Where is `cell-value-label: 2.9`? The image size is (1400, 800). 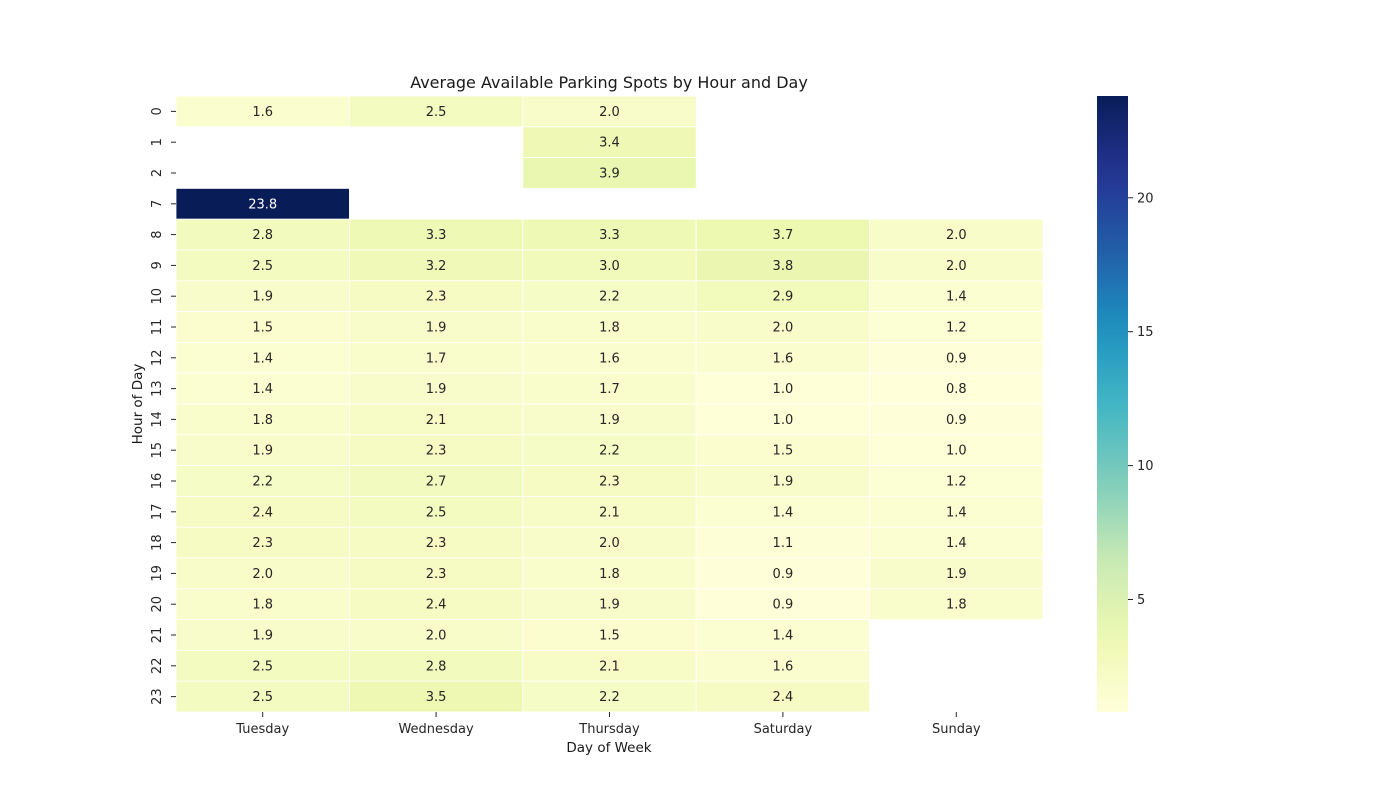
cell-value-label: 2.9 is located at coordinates (783, 297).